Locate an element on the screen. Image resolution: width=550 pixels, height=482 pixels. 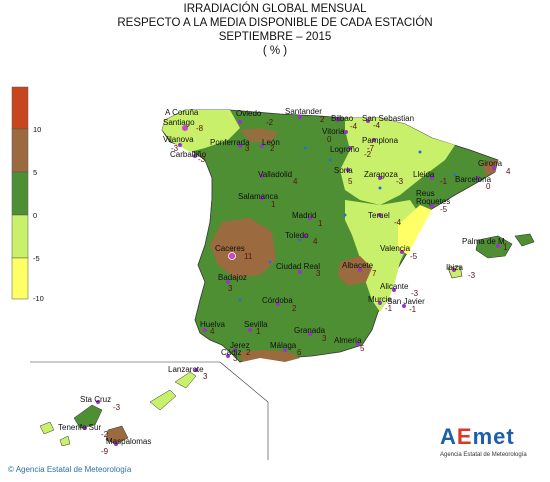
station-label: Córdoba is located at coordinates (277, 300).